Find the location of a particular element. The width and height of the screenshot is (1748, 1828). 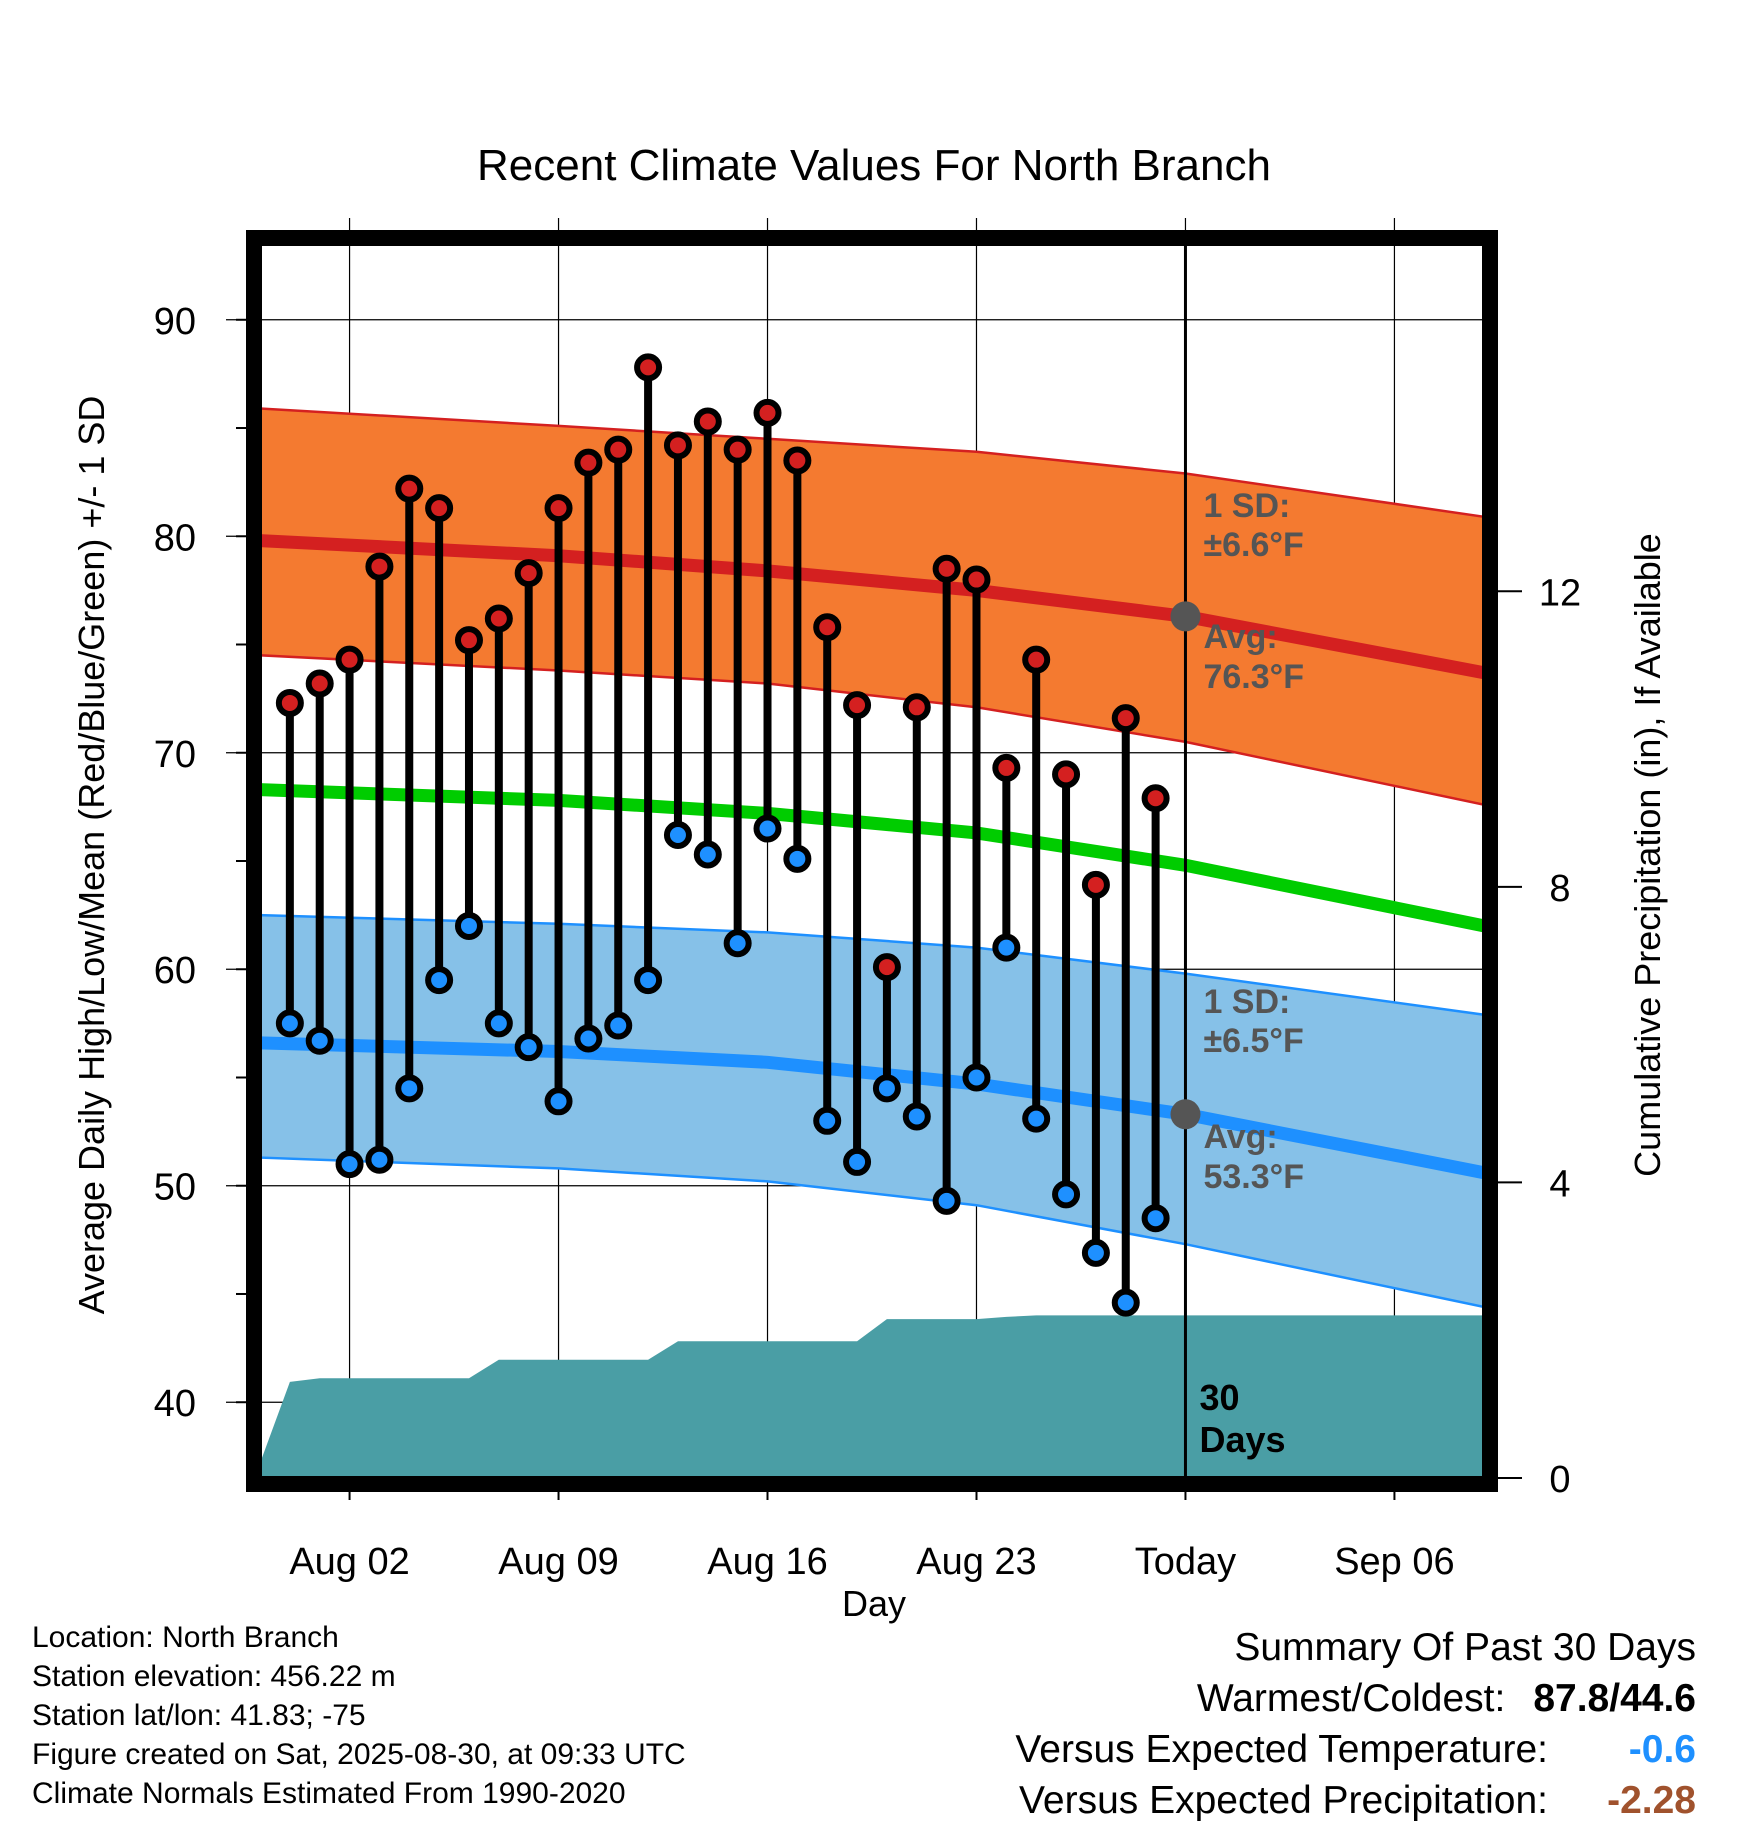

today-low-avg-marker is located at coordinates (1185, 1114).